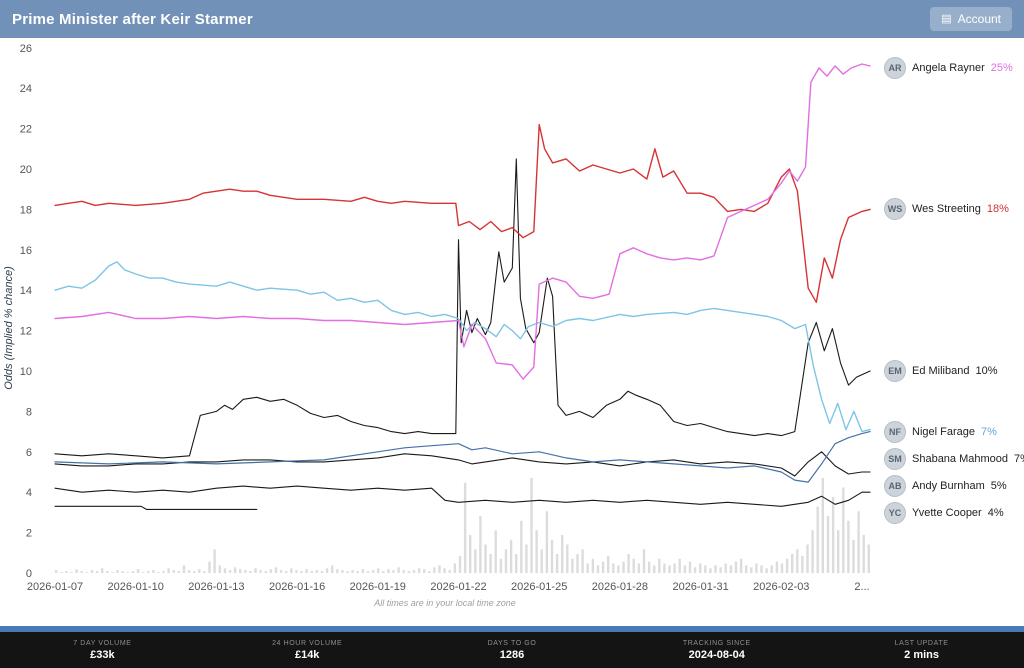  What do you see at coordinates (945, 485) in the screenshot?
I see `legend-item: AB Andy Burnham 5%` at bounding box center [945, 485].